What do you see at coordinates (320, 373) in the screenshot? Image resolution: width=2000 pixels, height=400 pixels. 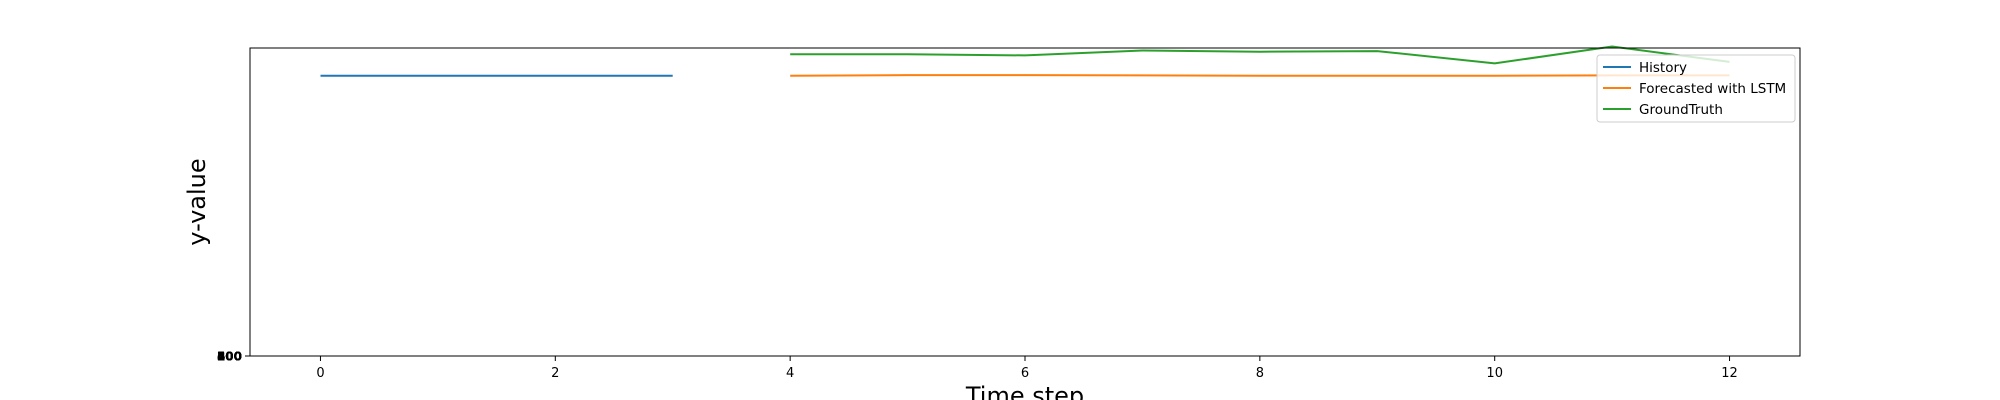 I see `x-tick-label: 0` at bounding box center [320, 373].